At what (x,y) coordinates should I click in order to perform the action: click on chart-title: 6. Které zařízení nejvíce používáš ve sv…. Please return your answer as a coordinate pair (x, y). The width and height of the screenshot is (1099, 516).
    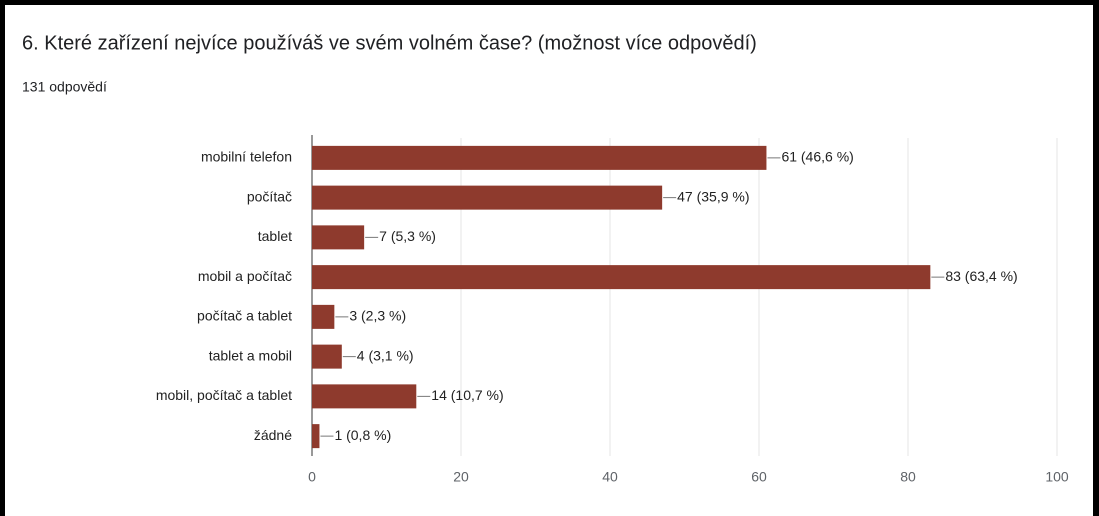
    Looking at the image, I should click on (389, 43).